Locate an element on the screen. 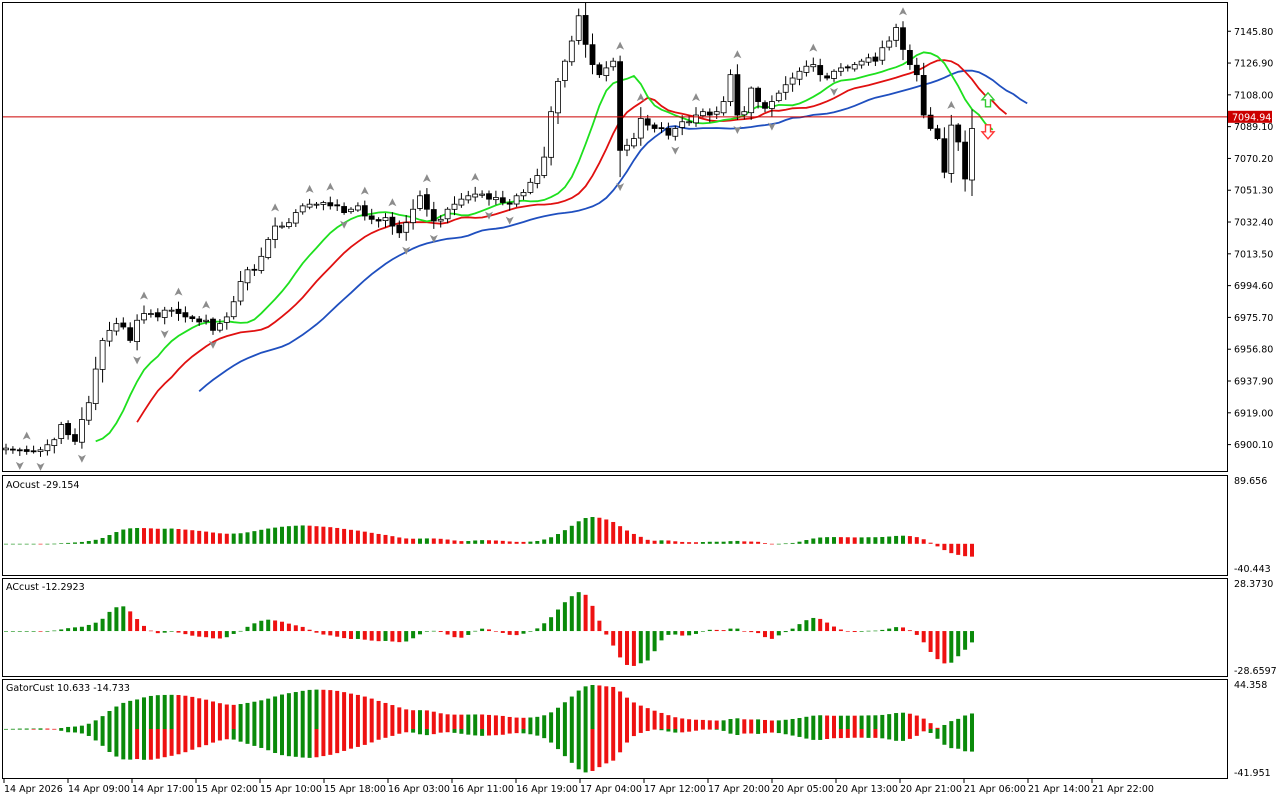 This screenshot has height=800, width=1280. gator-pane-frame is located at coordinates (615, 729).